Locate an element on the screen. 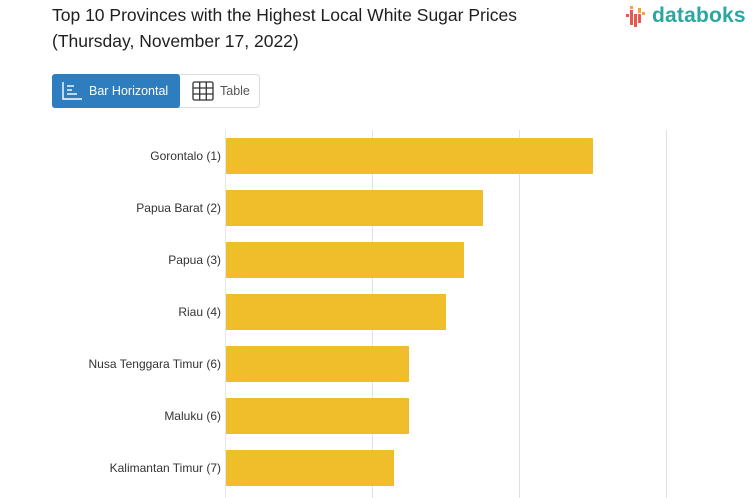 This screenshot has height=498, width=753. table-button: Table is located at coordinates (215, 91).